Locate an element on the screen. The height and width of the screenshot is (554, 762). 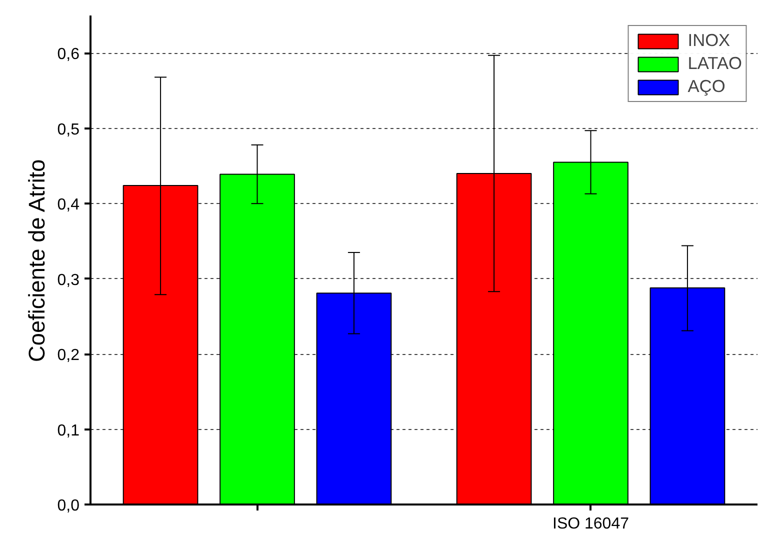
y-axis-title: Coeficiente de Atrito is located at coordinates (36, 260).